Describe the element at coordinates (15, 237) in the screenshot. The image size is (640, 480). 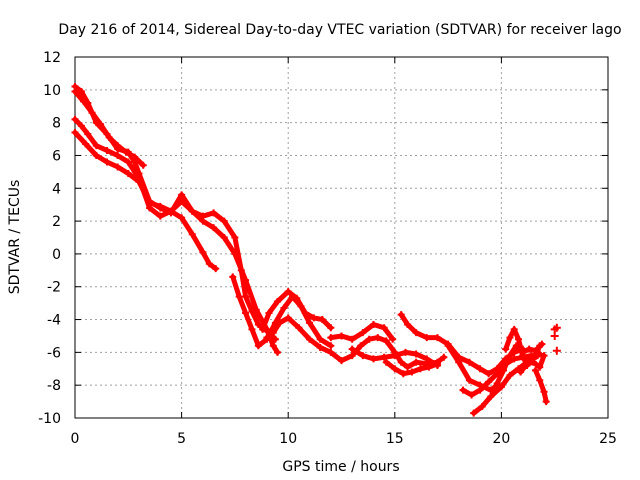
I see `y-axis-label: SDTVAR / TECUs` at that location.